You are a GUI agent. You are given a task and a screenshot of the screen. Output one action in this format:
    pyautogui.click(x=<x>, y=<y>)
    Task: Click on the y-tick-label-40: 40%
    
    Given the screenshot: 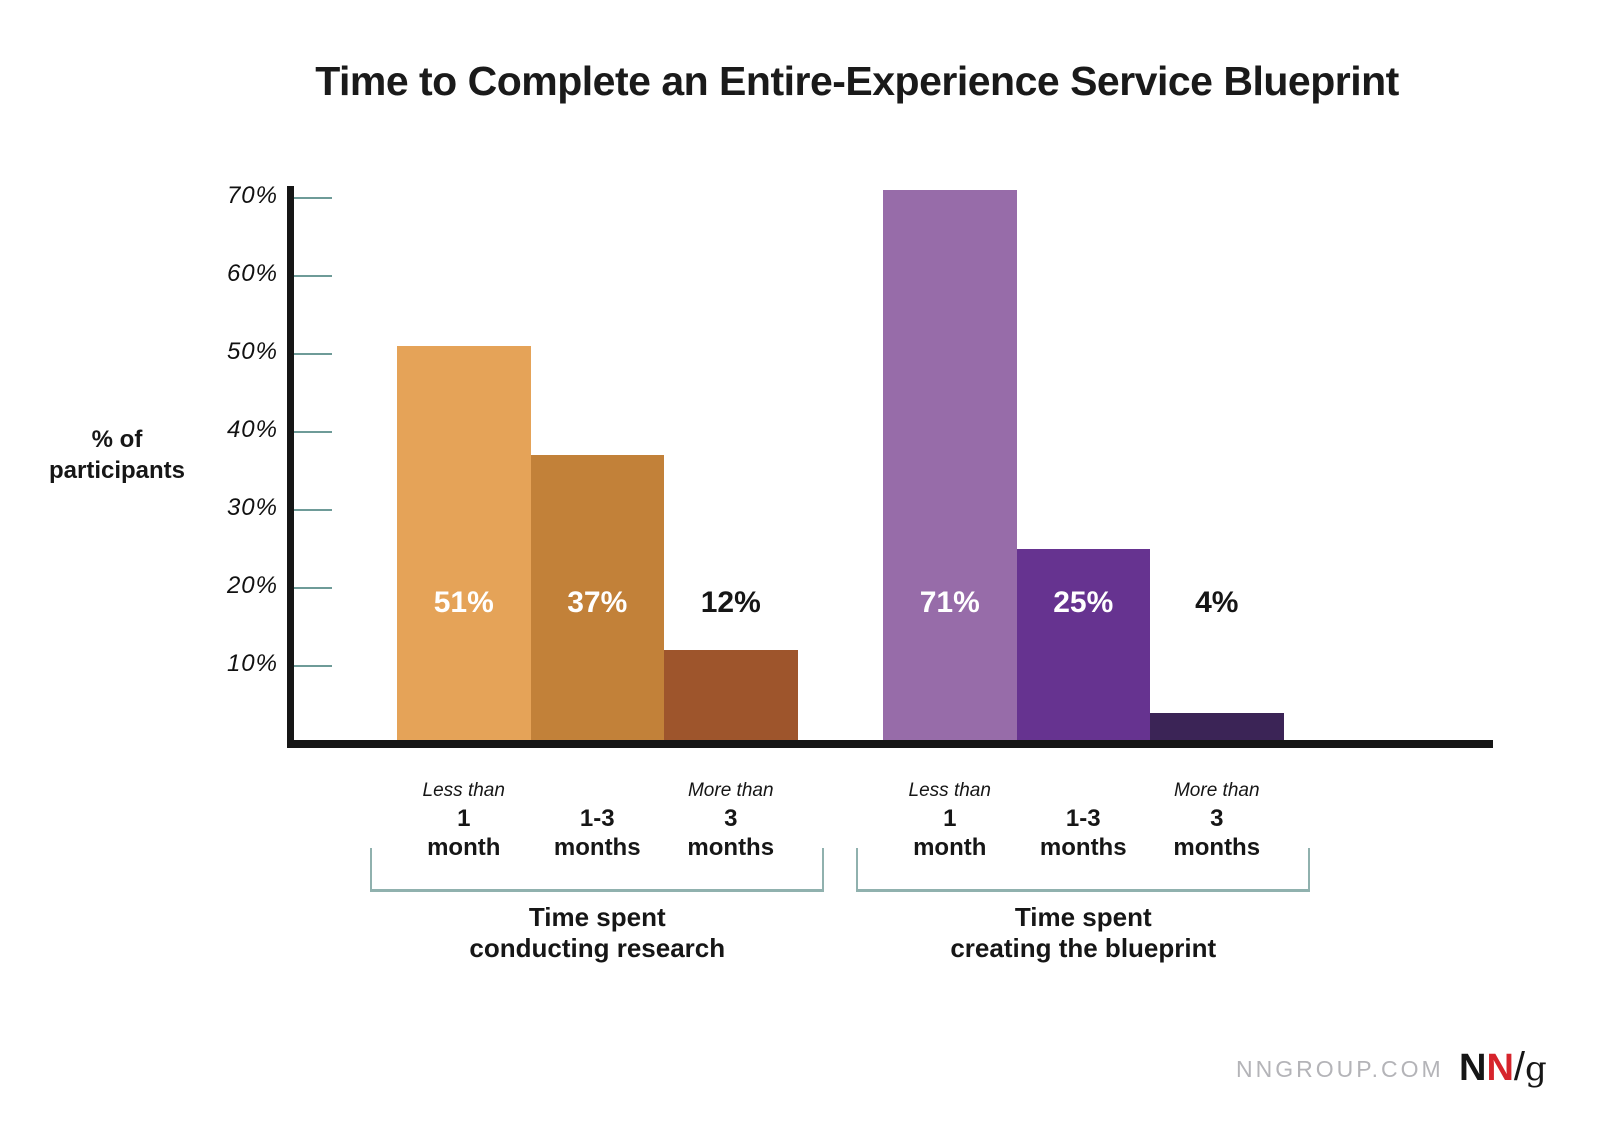 What is the action you would take?
    pyautogui.click(x=252, y=429)
    